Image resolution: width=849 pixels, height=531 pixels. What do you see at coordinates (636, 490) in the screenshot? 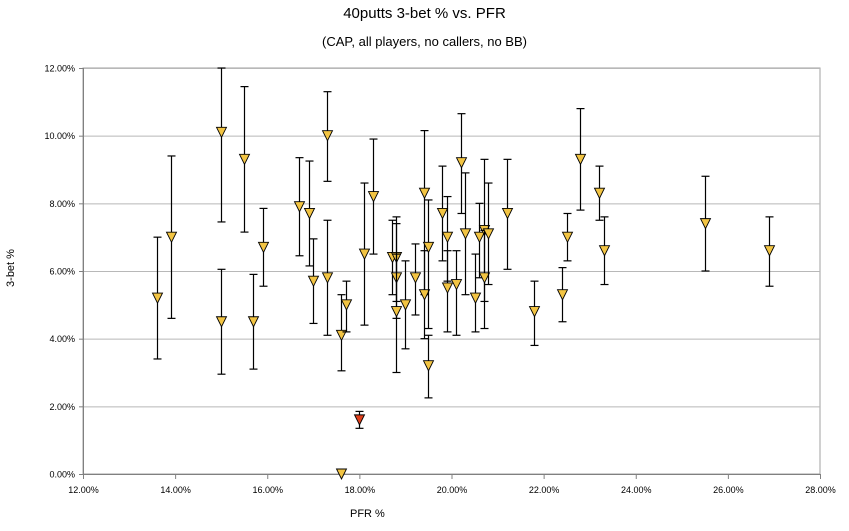
I see `x-tick-label: 24.00%` at bounding box center [636, 490].